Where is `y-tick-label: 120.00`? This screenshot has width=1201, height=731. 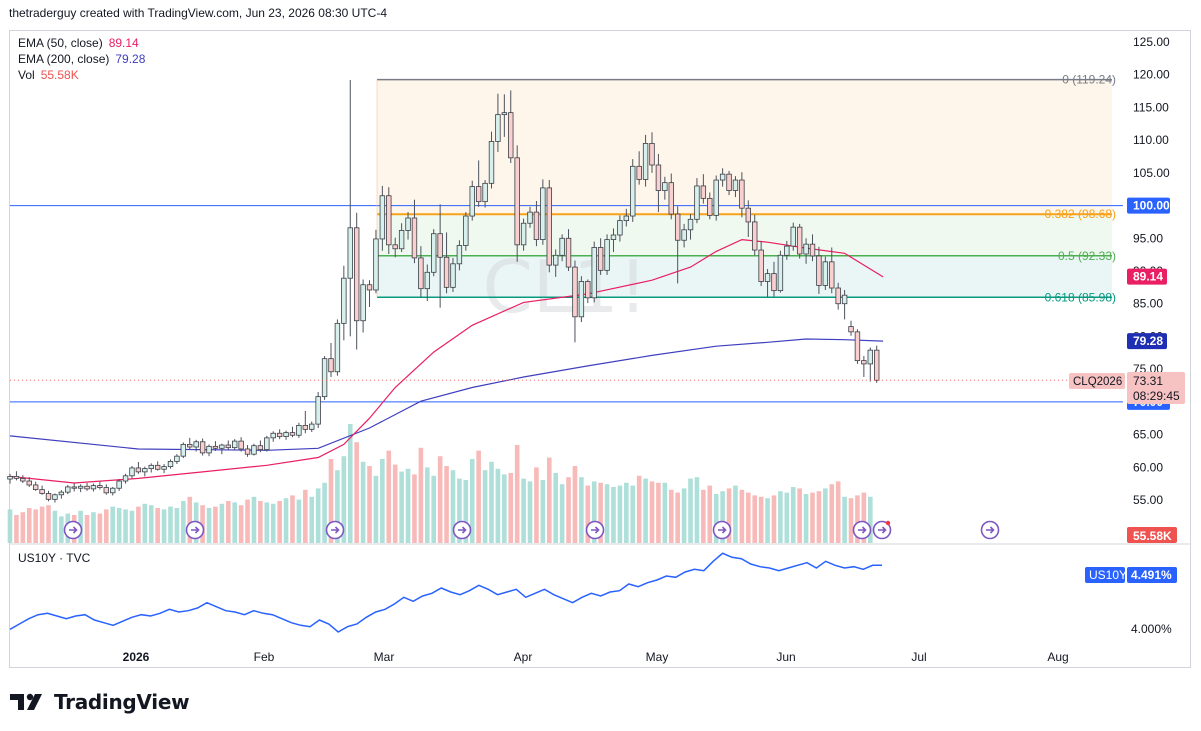
y-tick-label: 120.00 is located at coordinates (1151, 75).